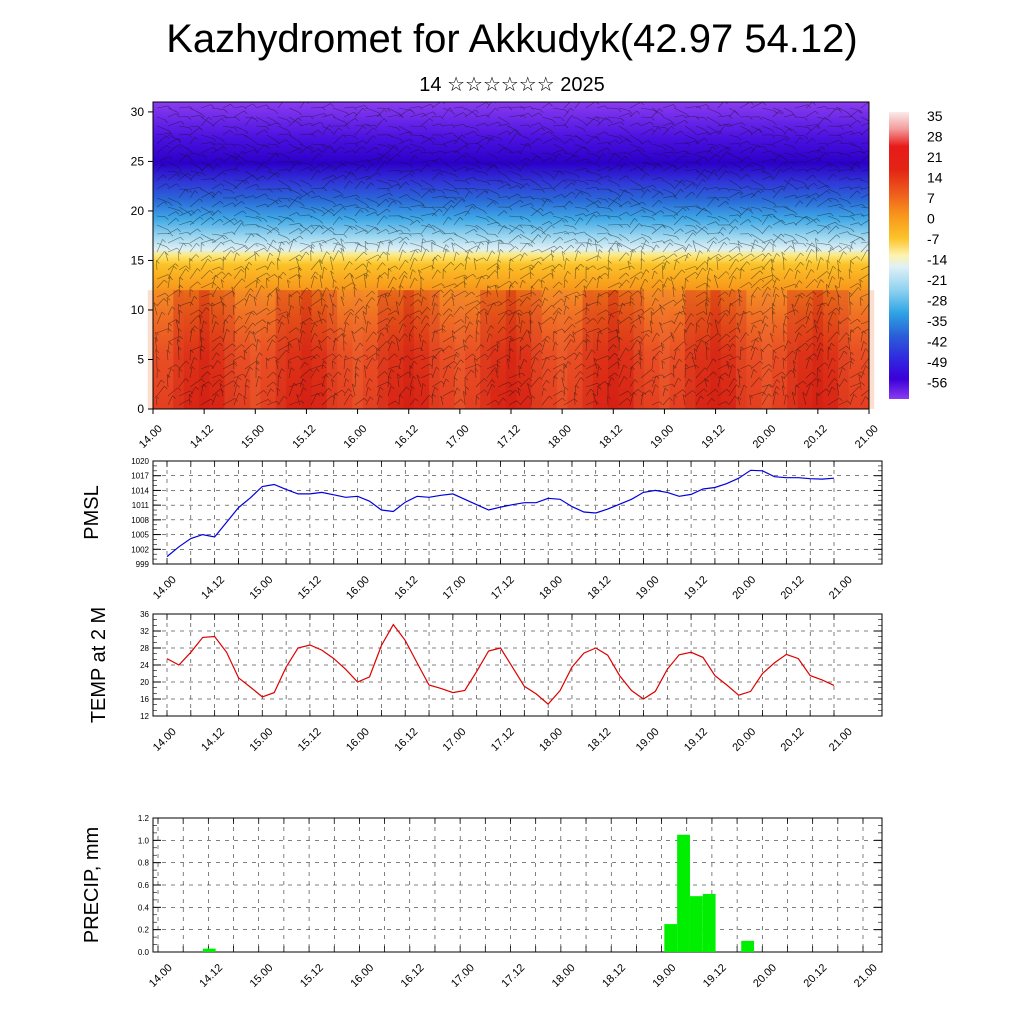  Describe the element at coordinates (165, 740) in the screenshot. I see `x-tick-label: 14.00` at that location.